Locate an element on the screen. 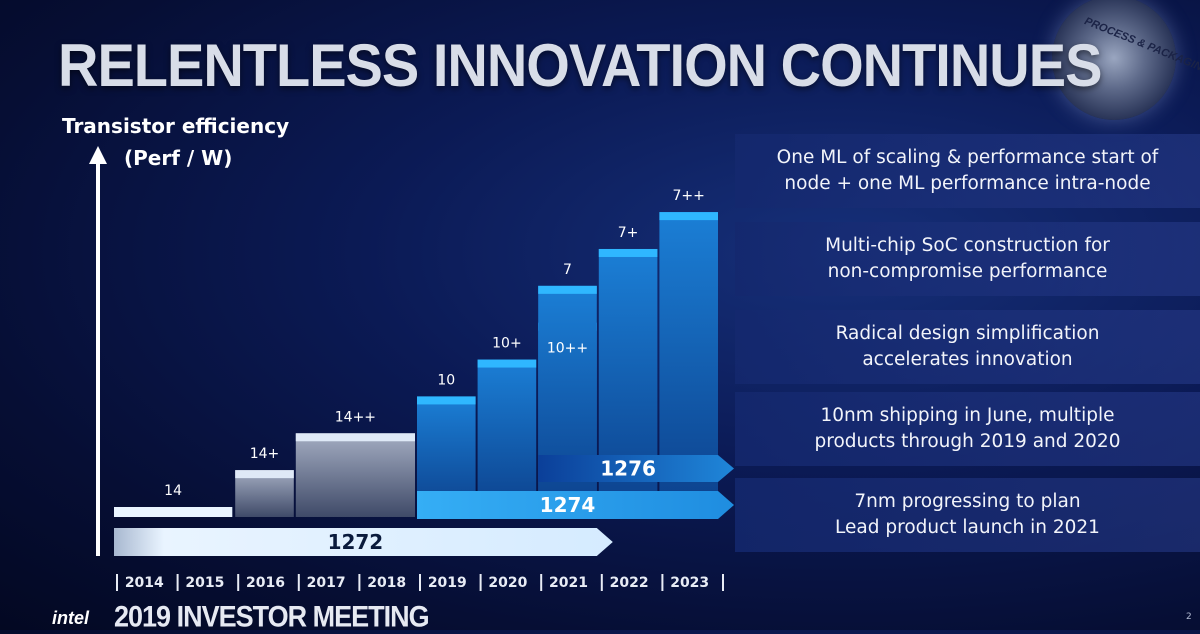 The height and width of the screenshot is (634, 1200). bar-node-14pp is located at coordinates (355, 475).